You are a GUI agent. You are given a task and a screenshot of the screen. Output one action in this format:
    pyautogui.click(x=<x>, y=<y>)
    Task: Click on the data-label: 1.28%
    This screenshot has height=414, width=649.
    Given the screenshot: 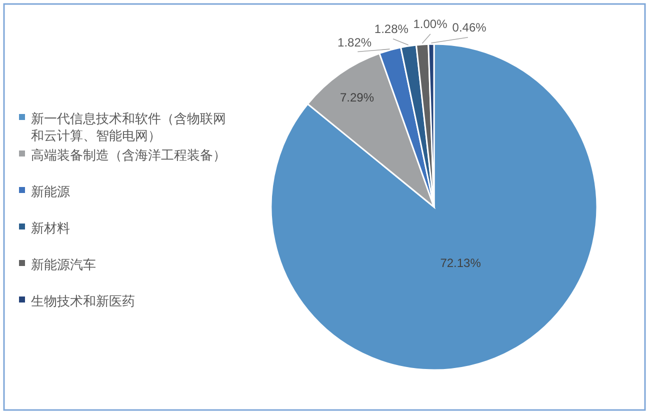 What is the action you would take?
    pyautogui.click(x=391, y=29)
    